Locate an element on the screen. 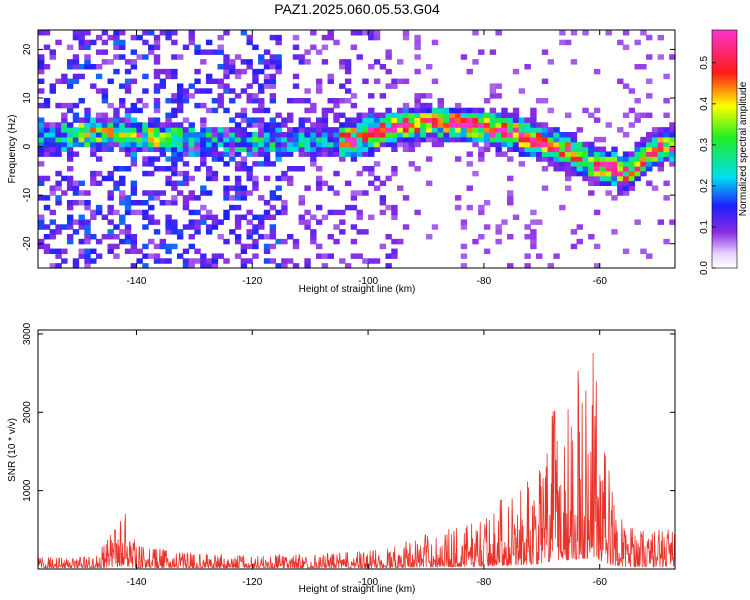 The image size is (750, 600). snr-x-tick-label: -100 is located at coordinates (368, 582).